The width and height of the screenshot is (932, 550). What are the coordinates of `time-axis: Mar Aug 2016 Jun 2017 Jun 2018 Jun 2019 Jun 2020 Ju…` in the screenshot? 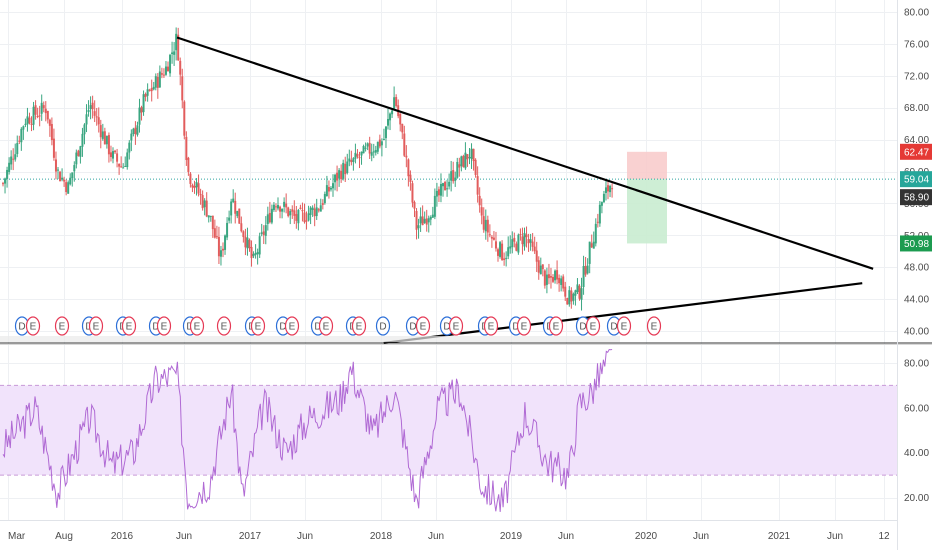 It's located at (449, 536).